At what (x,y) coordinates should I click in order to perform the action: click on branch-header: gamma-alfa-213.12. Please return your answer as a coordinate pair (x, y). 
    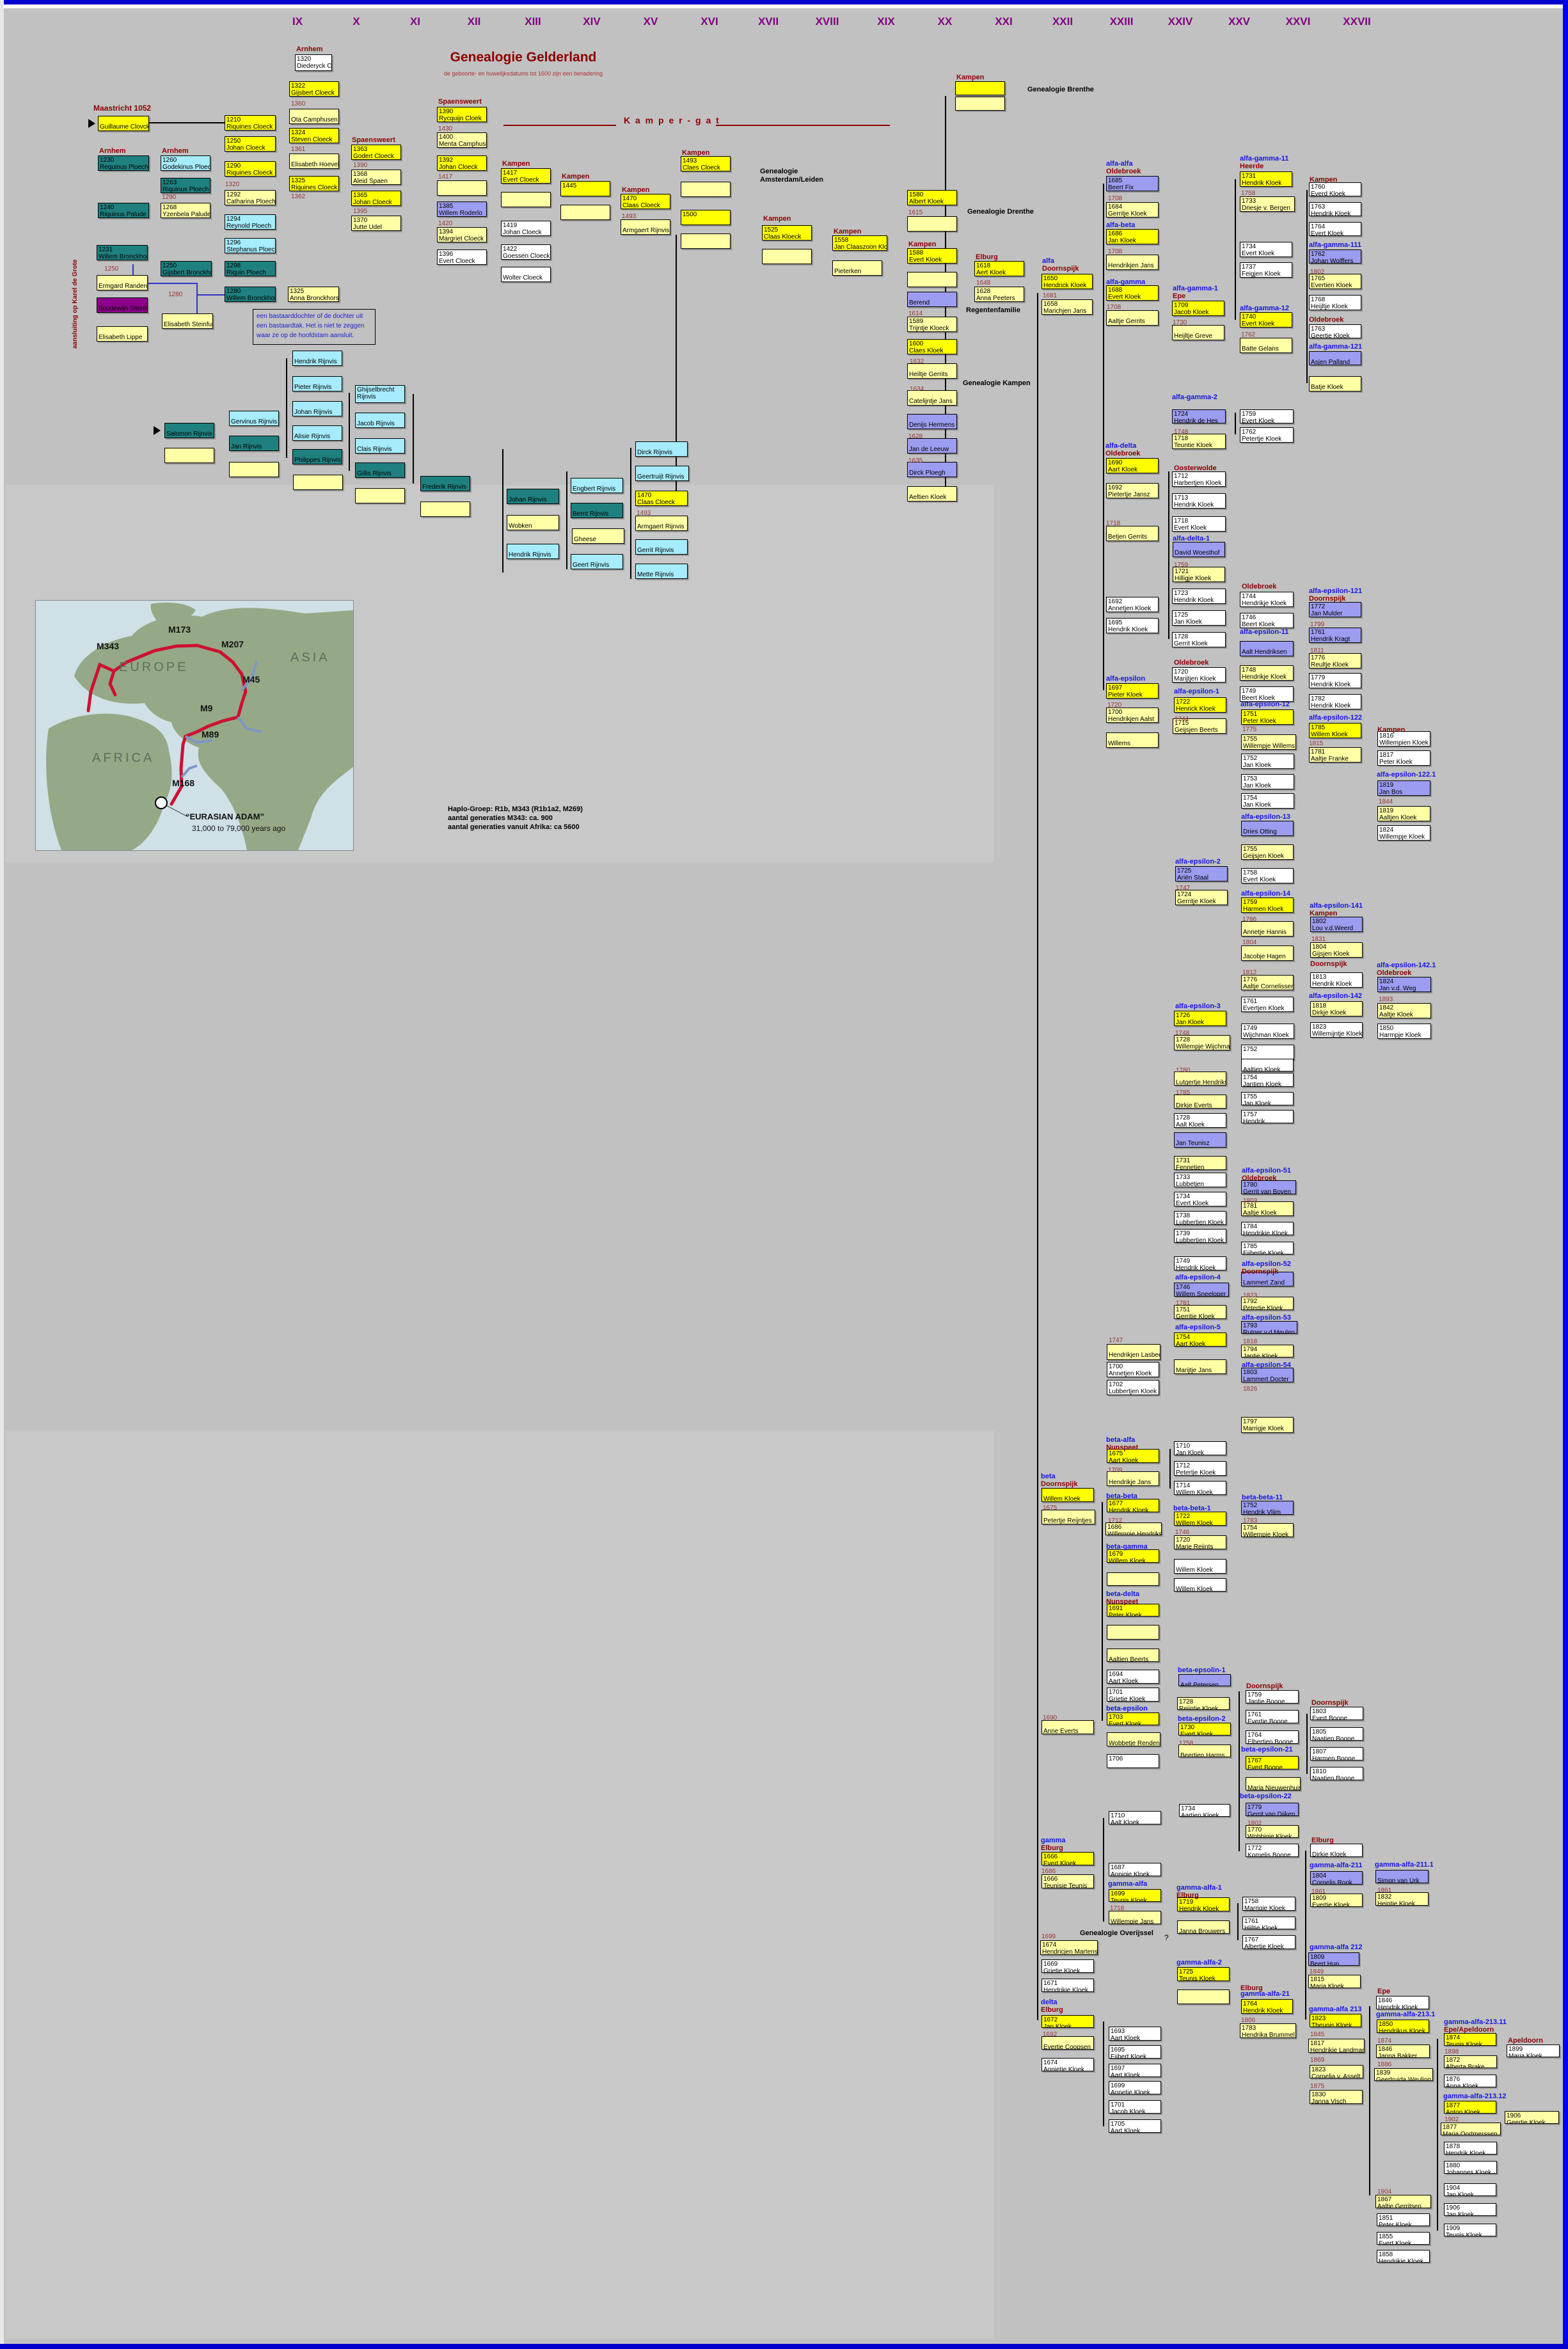
    Looking at the image, I should click on (1475, 2096).